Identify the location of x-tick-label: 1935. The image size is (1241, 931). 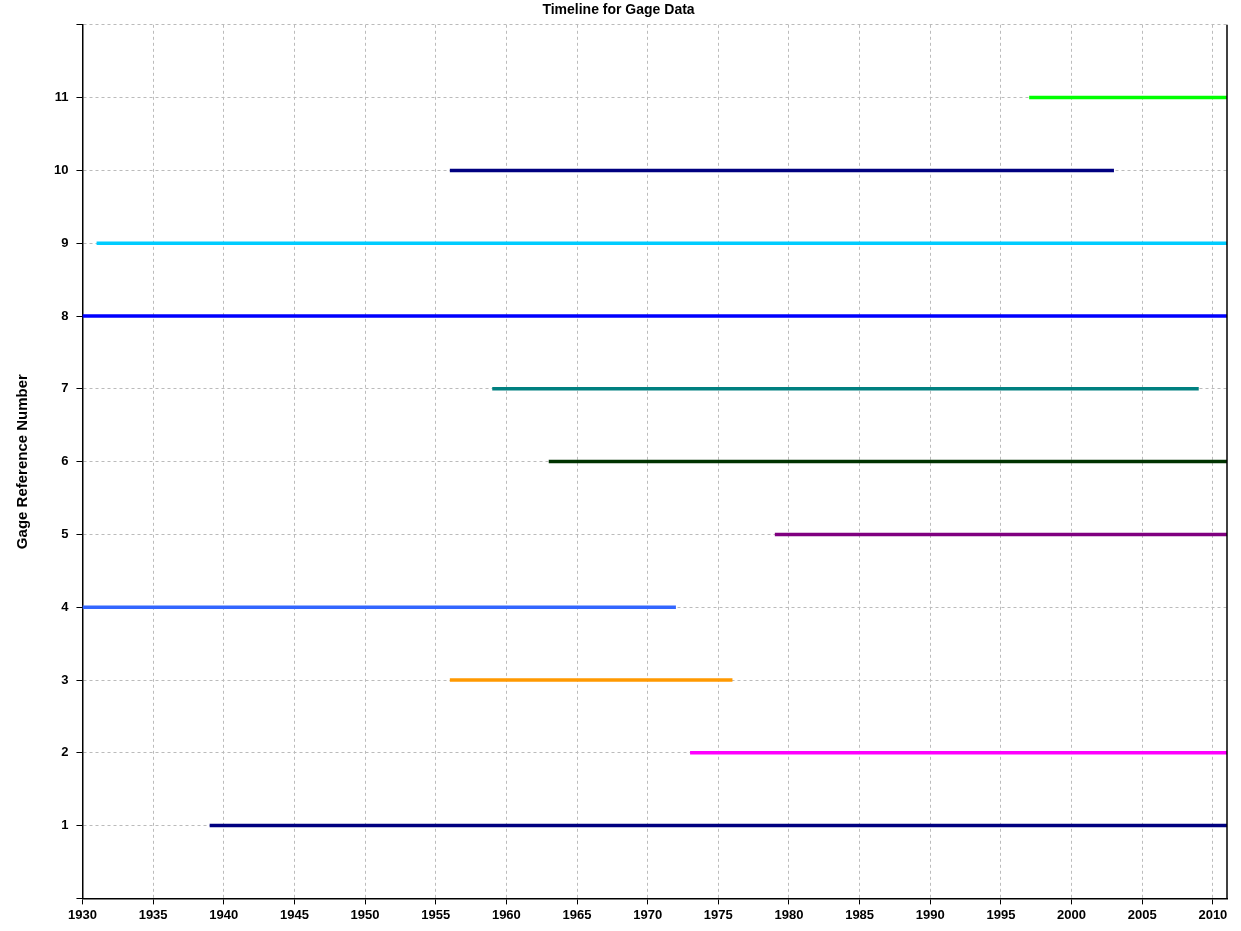
(153, 914).